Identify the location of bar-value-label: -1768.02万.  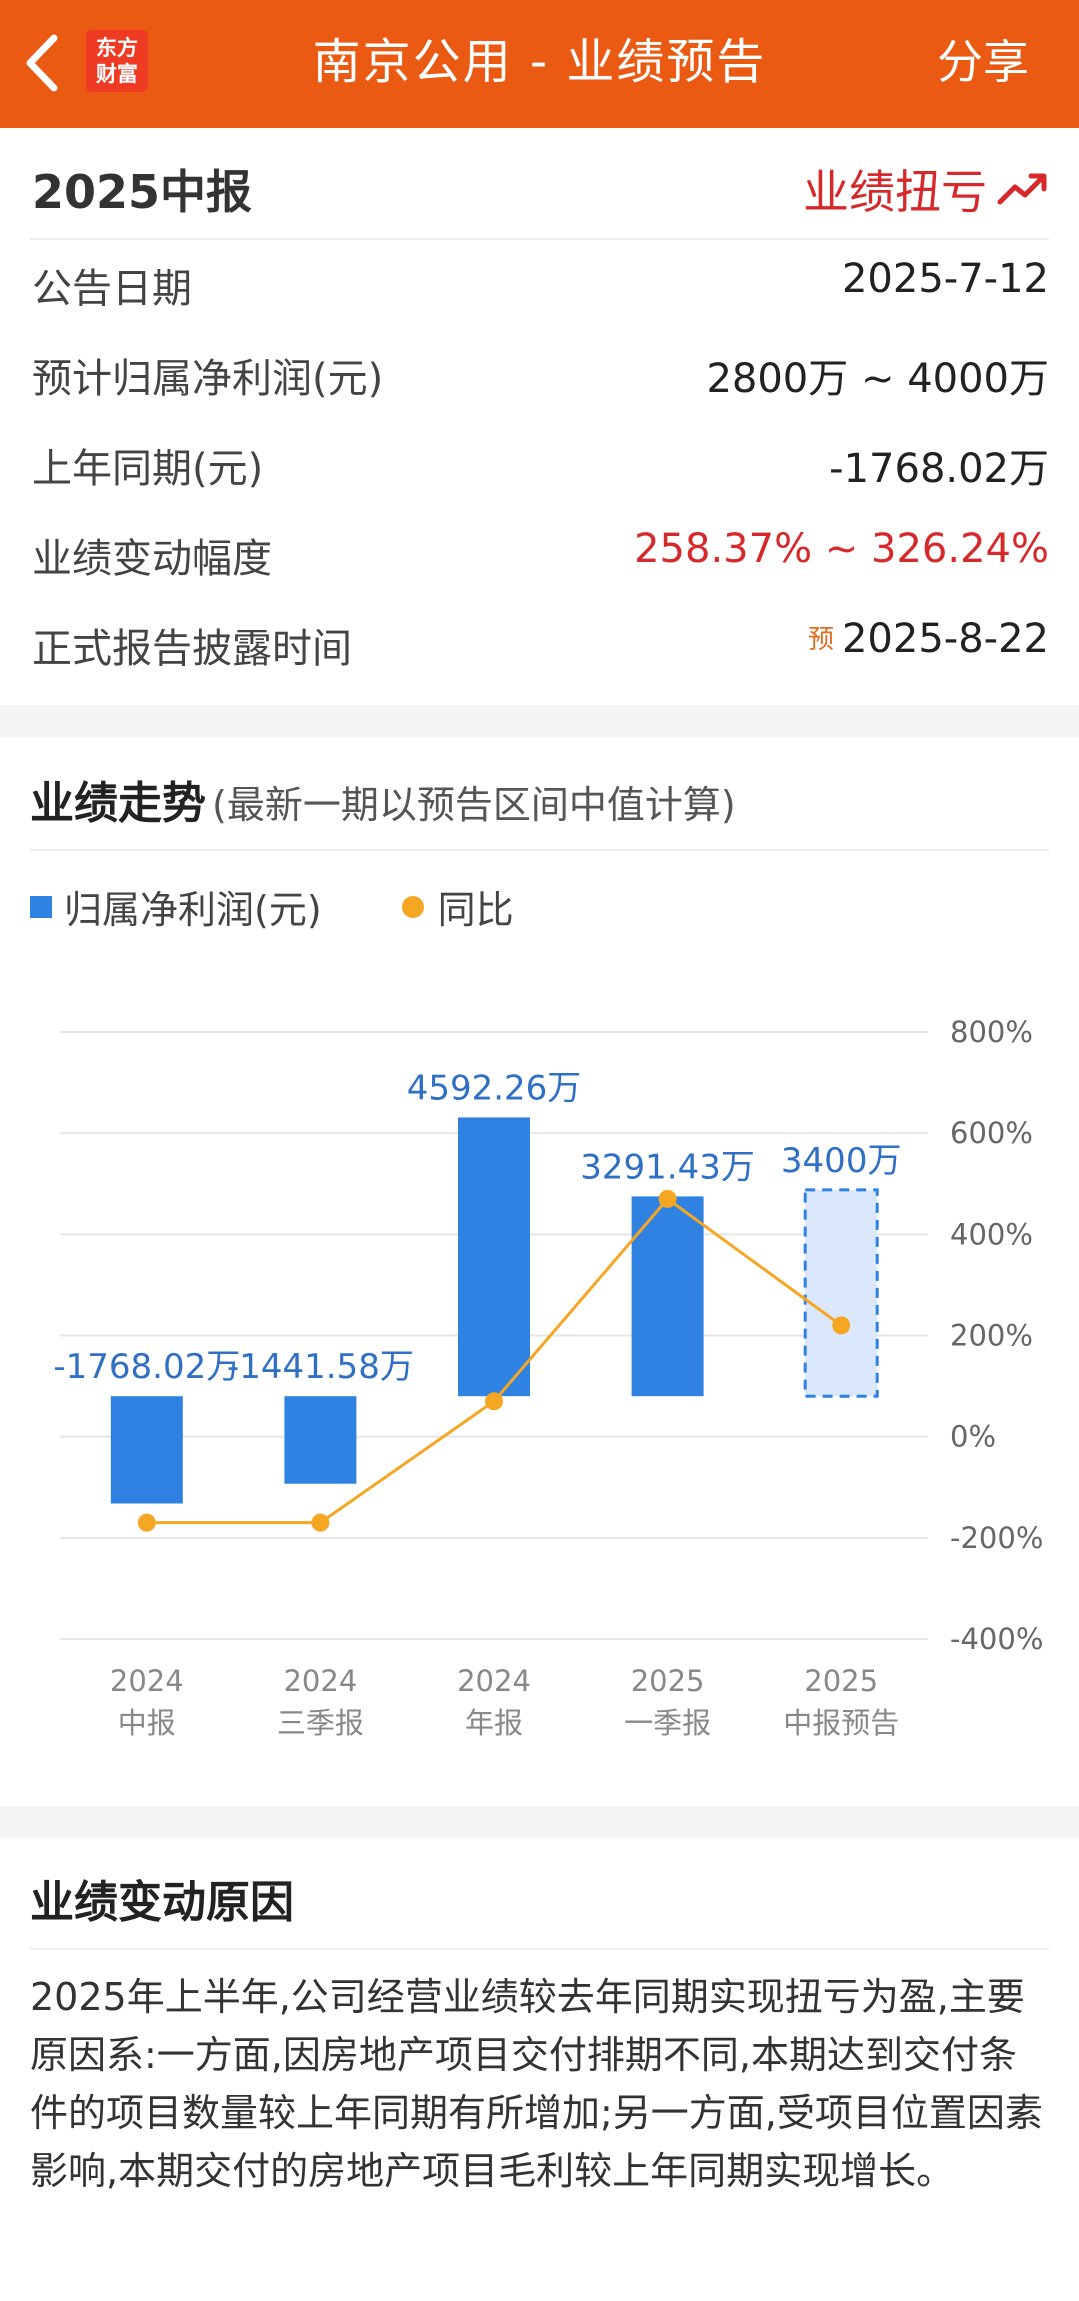
(146, 1367).